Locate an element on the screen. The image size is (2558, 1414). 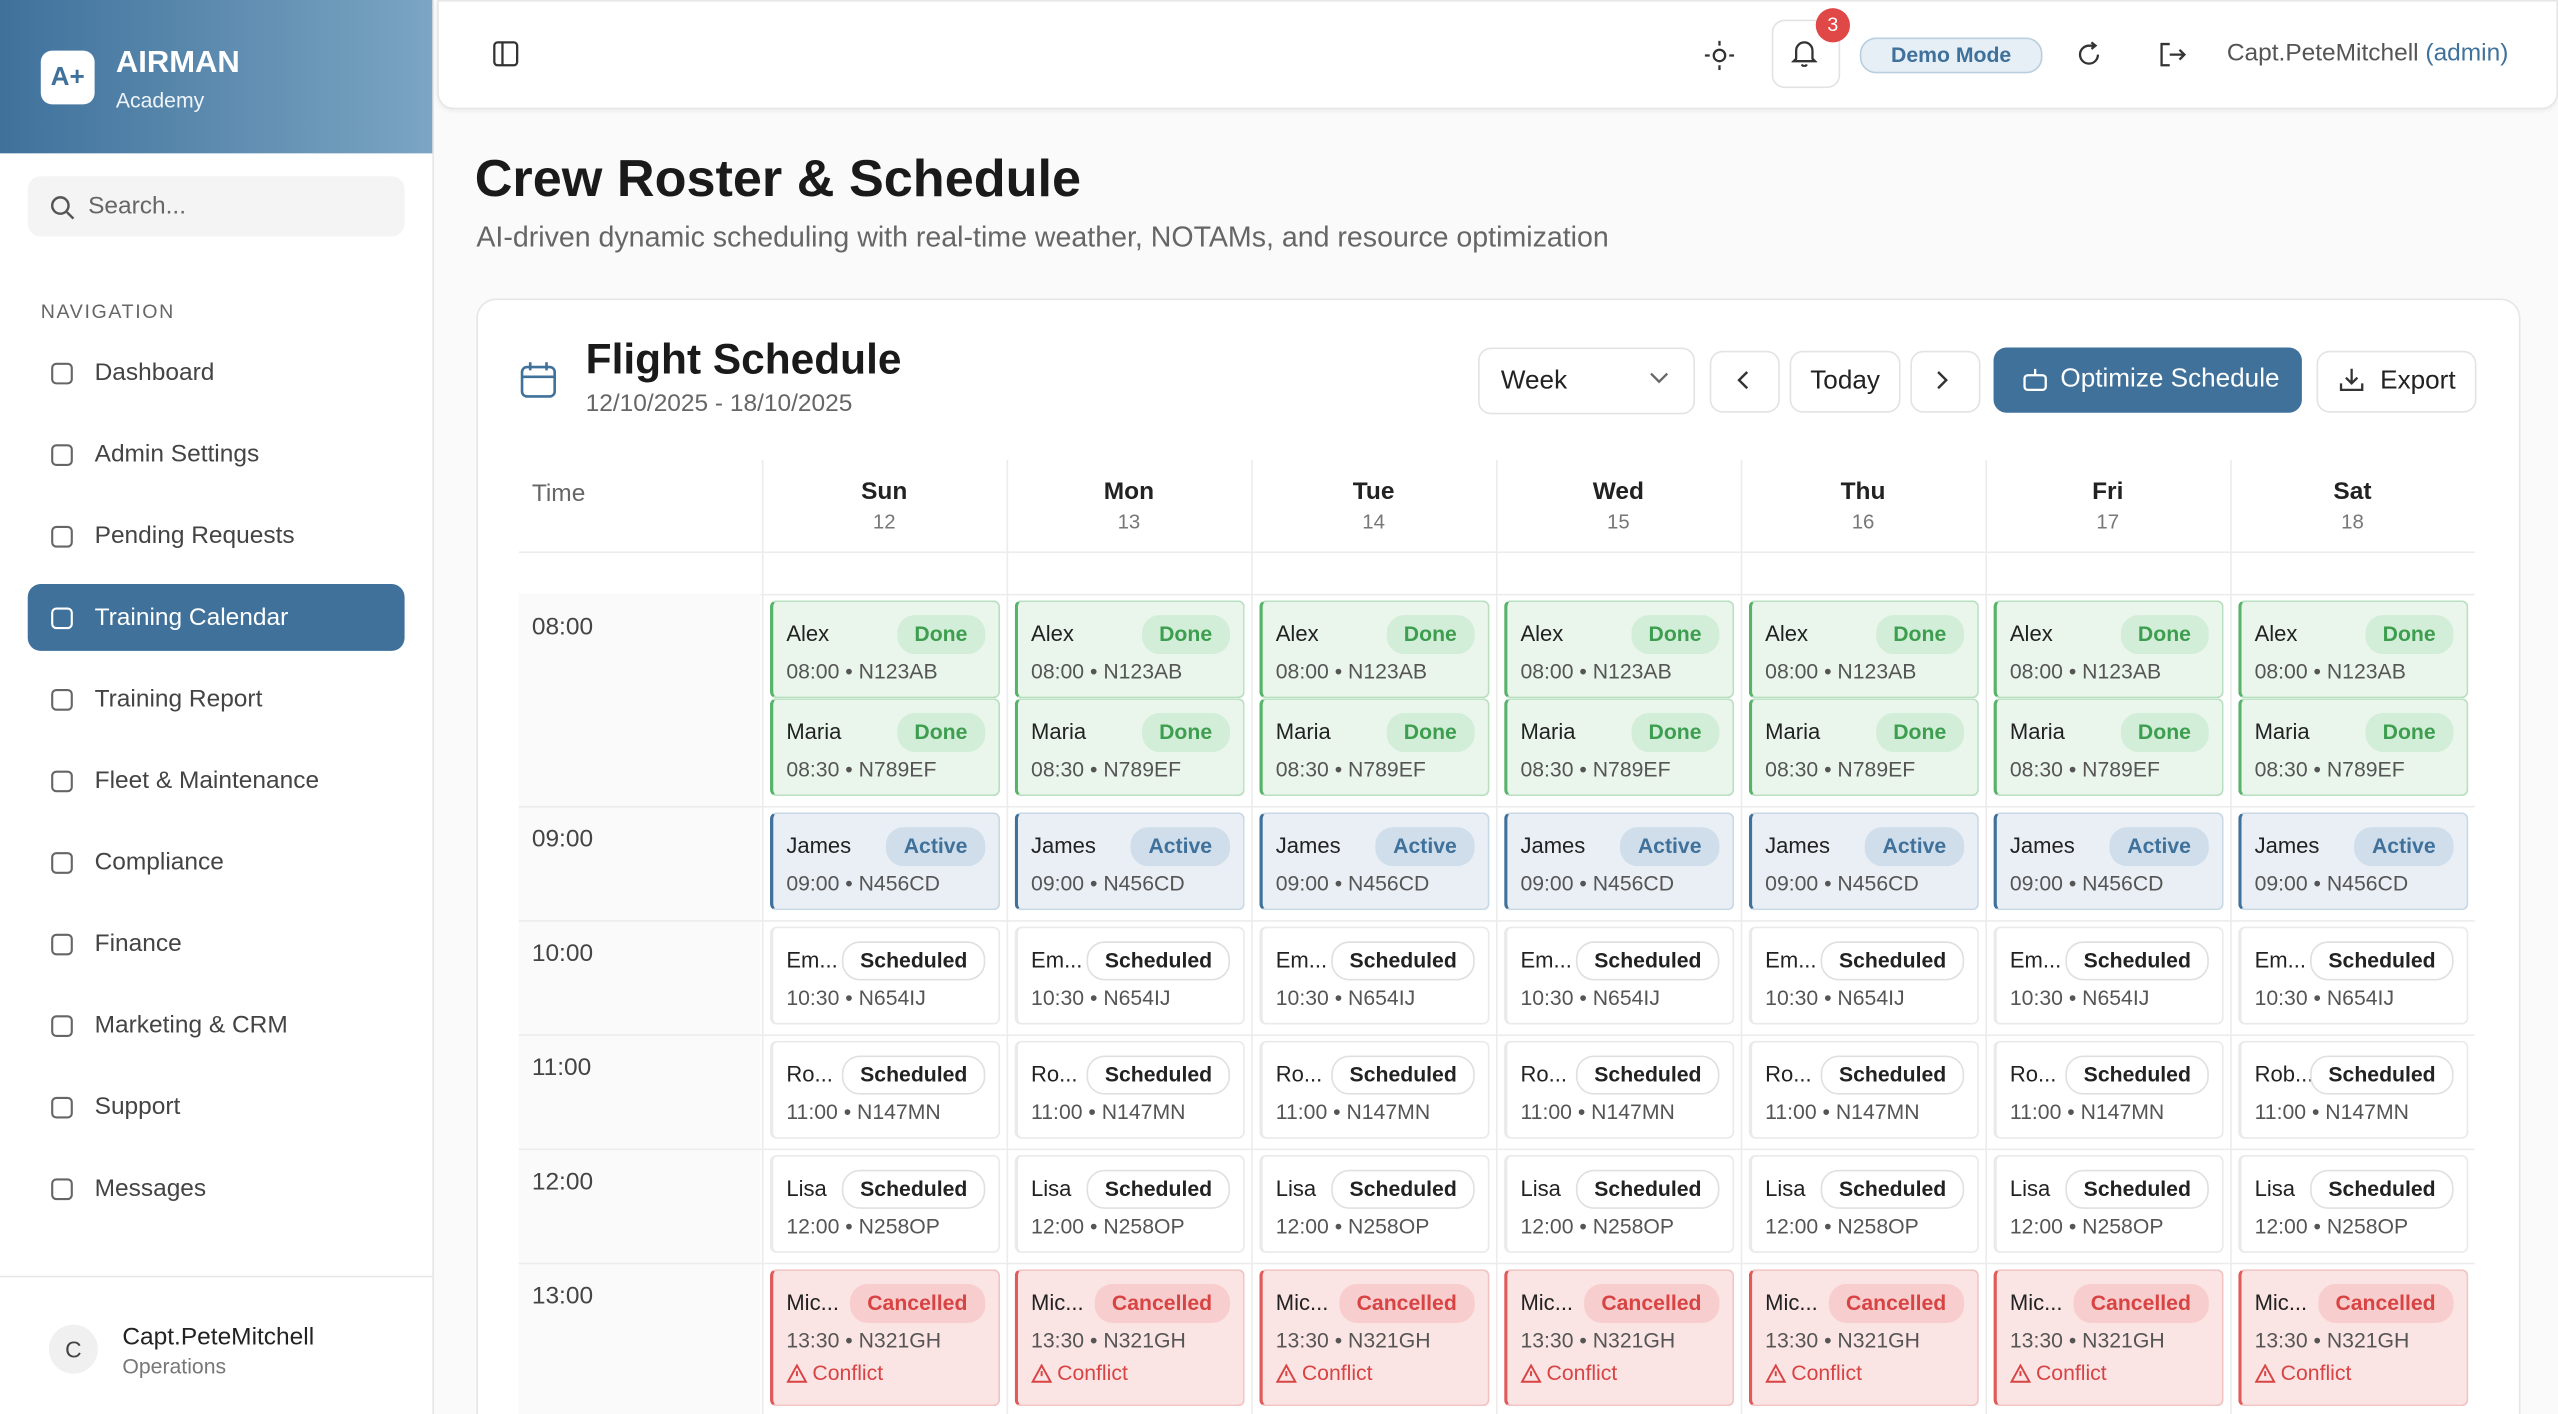
today-button: Today is located at coordinates (1845, 381).